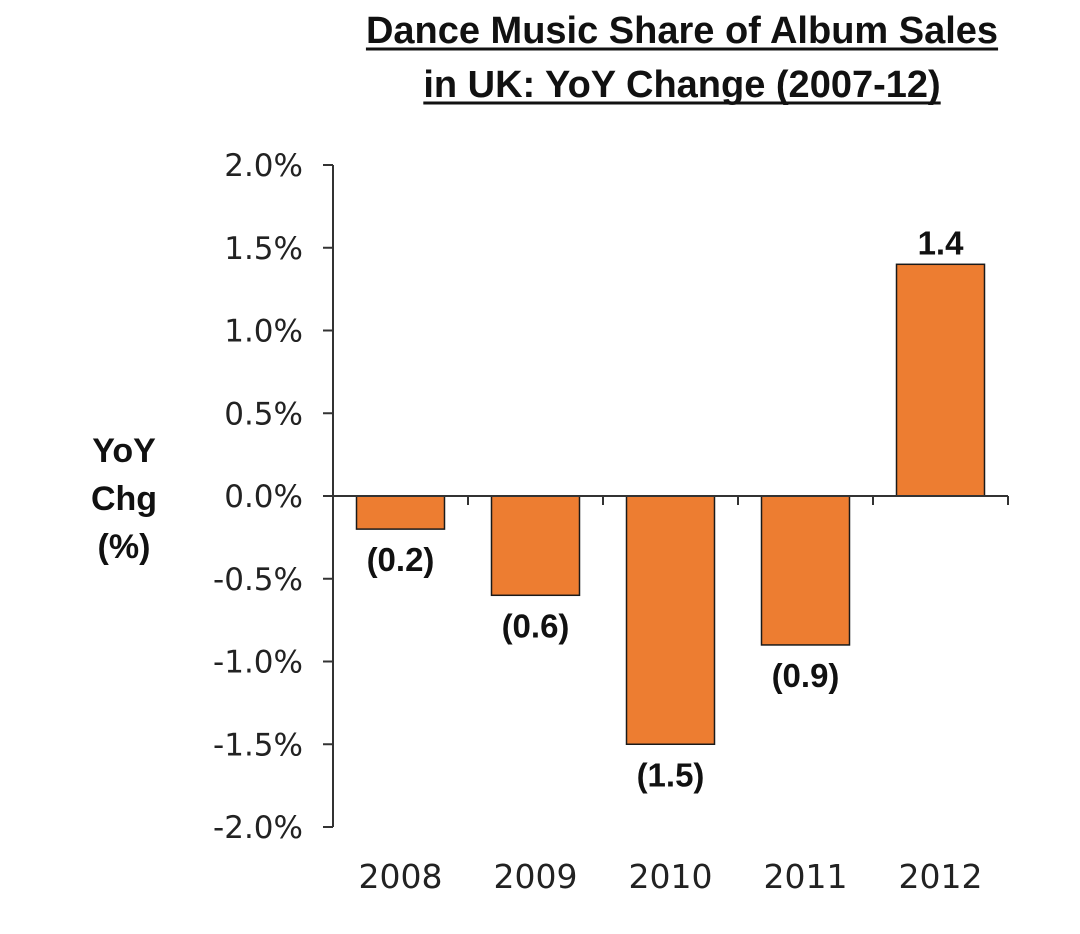 The width and height of the screenshot is (1080, 934). Describe the element at coordinates (258, 663) in the screenshot. I see `y-tick-label: -1.0%` at that location.